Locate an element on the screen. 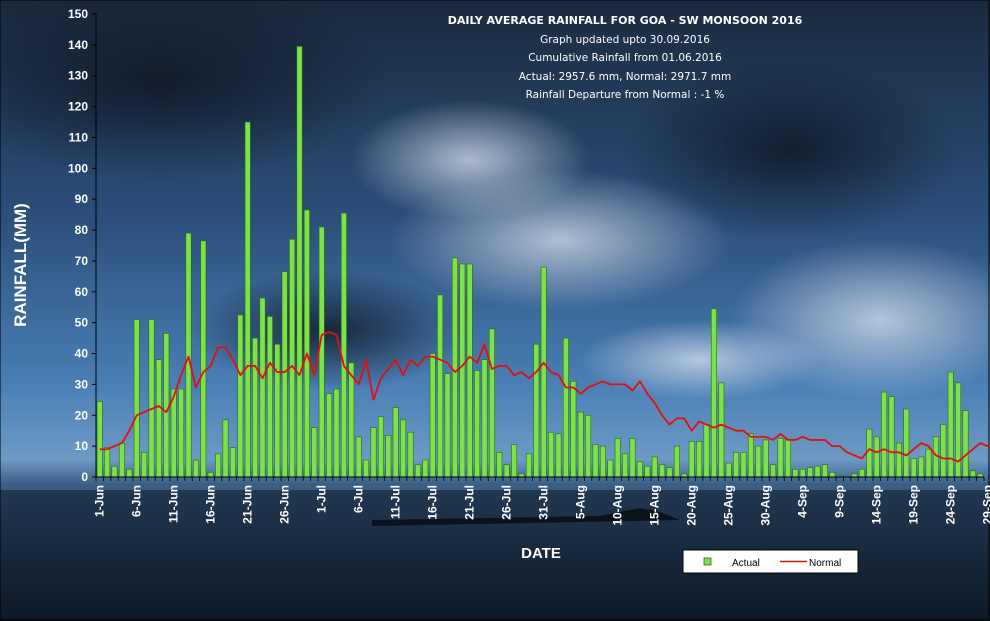 This screenshot has width=990, height=621. y-tick-label: 30 is located at coordinates (82, 384).